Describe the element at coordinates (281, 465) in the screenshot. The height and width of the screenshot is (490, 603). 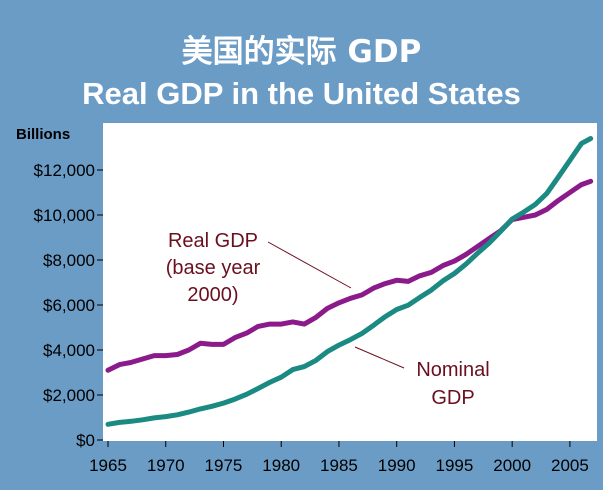
I see `x-tick-label: 1980` at that location.